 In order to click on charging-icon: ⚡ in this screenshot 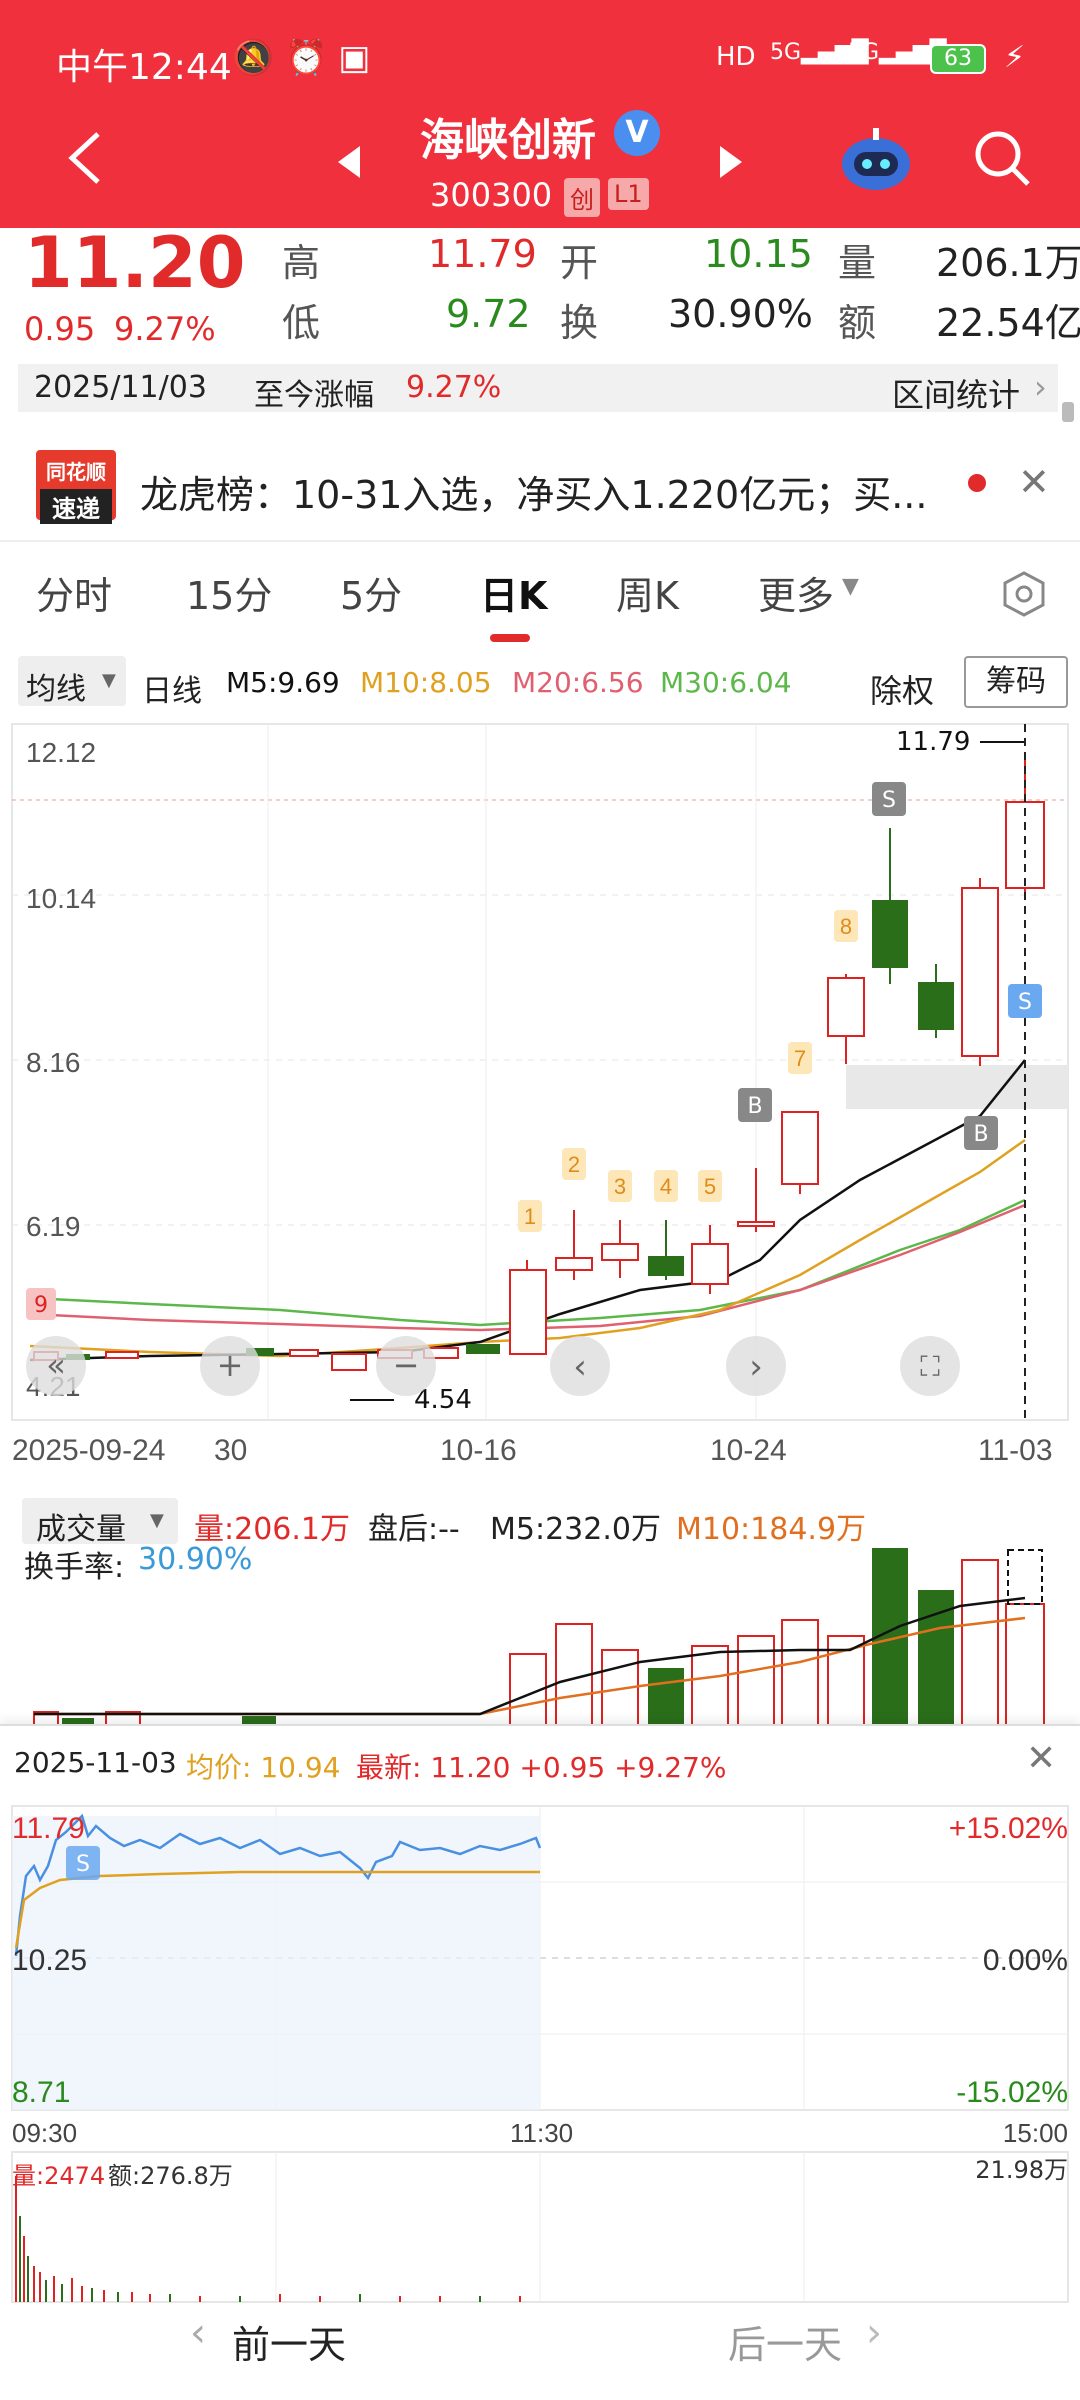, I will do `click(1015, 57)`.